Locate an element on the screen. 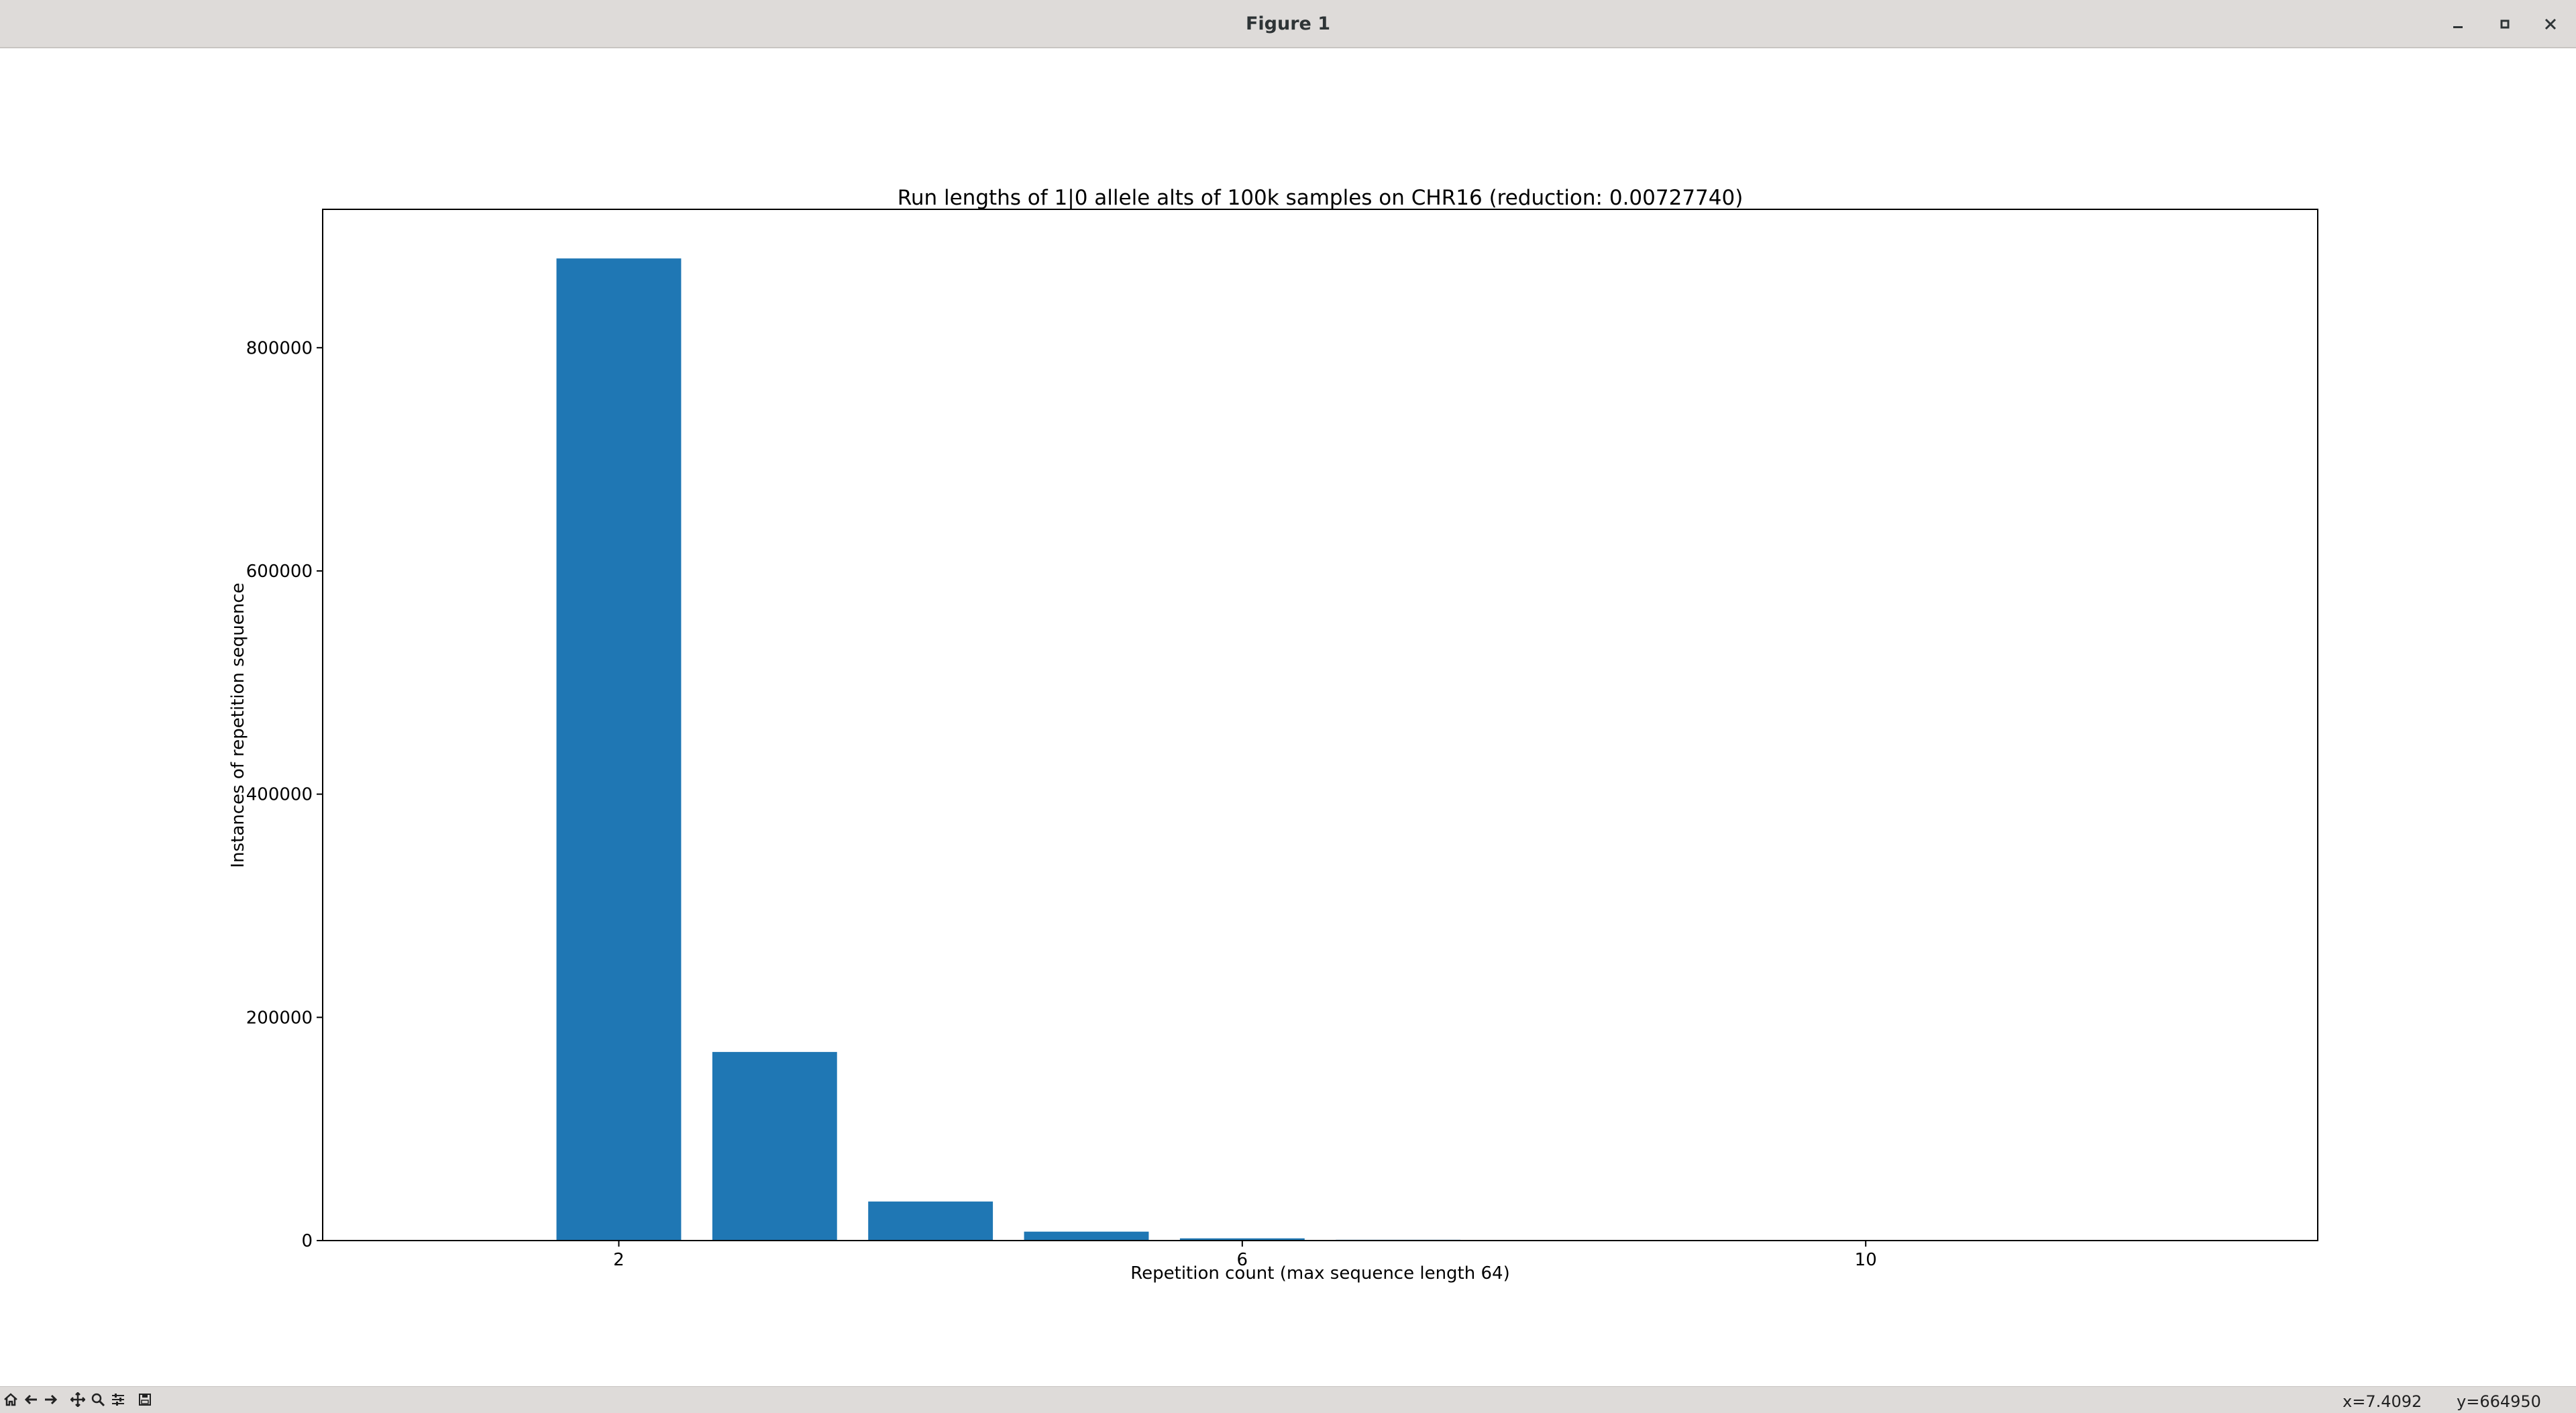 The width and height of the screenshot is (2576, 1413). minimize-button is located at coordinates (2458, 24).